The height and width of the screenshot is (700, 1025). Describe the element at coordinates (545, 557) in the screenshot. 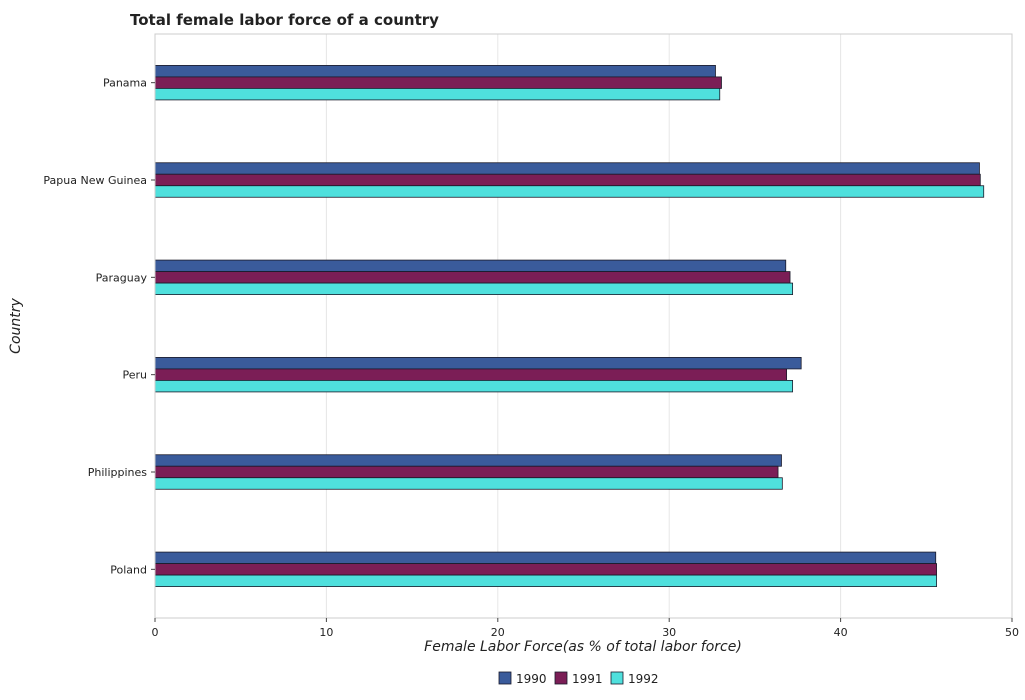

I see `bar-poland-1990` at that location.